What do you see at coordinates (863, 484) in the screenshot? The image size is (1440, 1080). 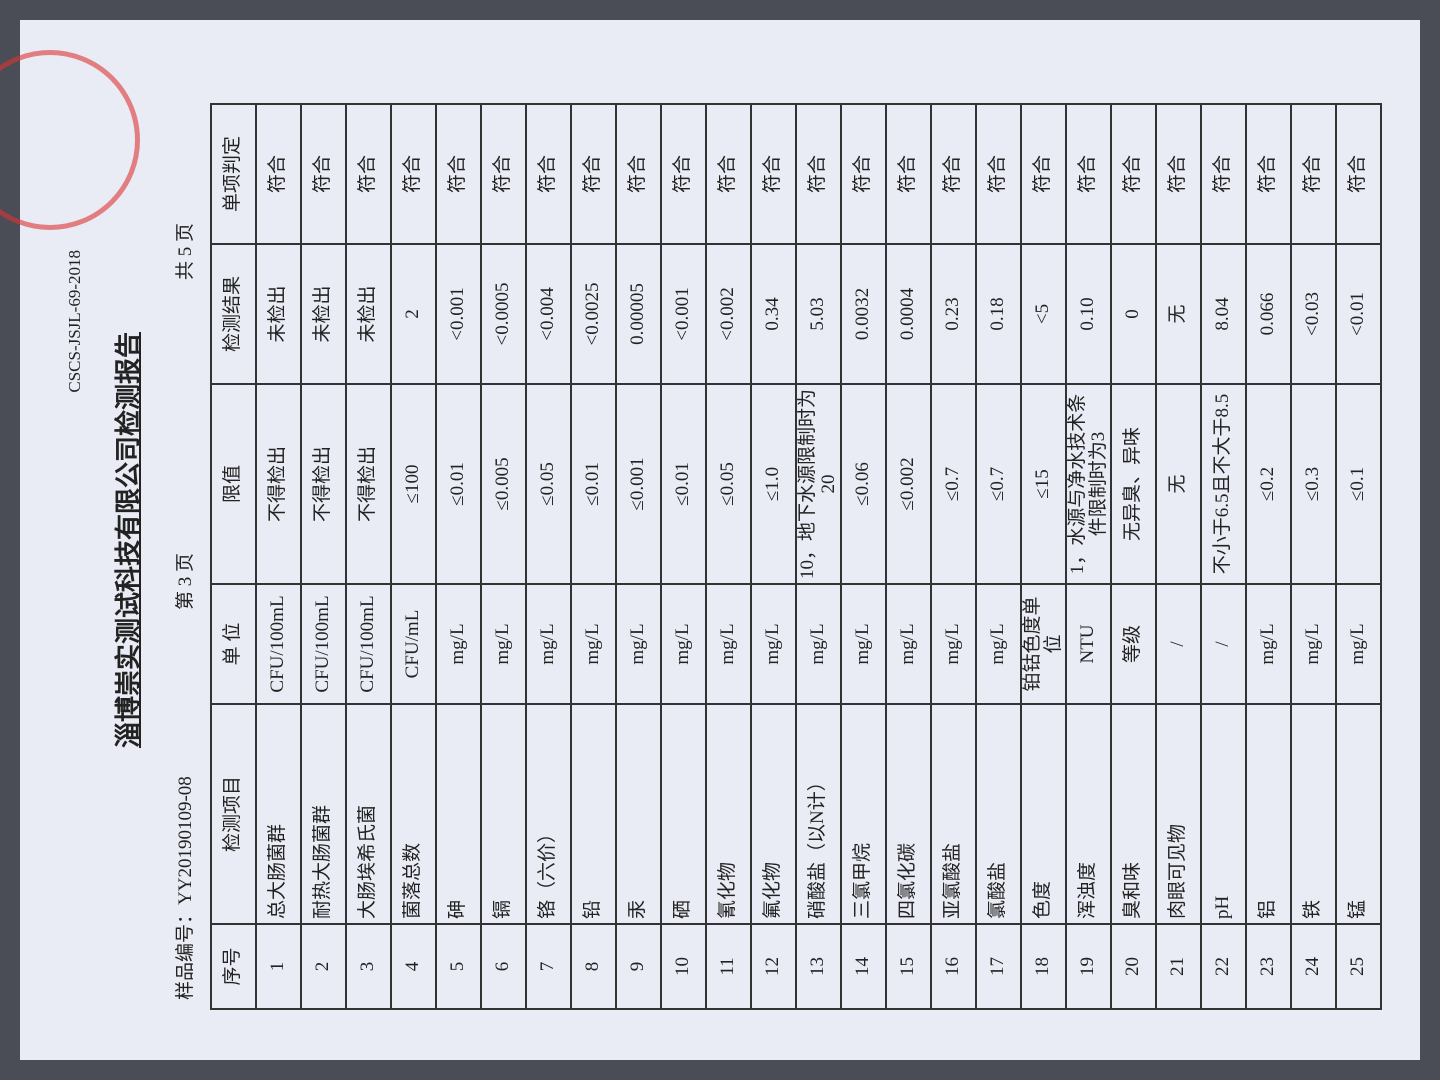 I see `cell: ≤0.06` at bounding box center [863, 484].